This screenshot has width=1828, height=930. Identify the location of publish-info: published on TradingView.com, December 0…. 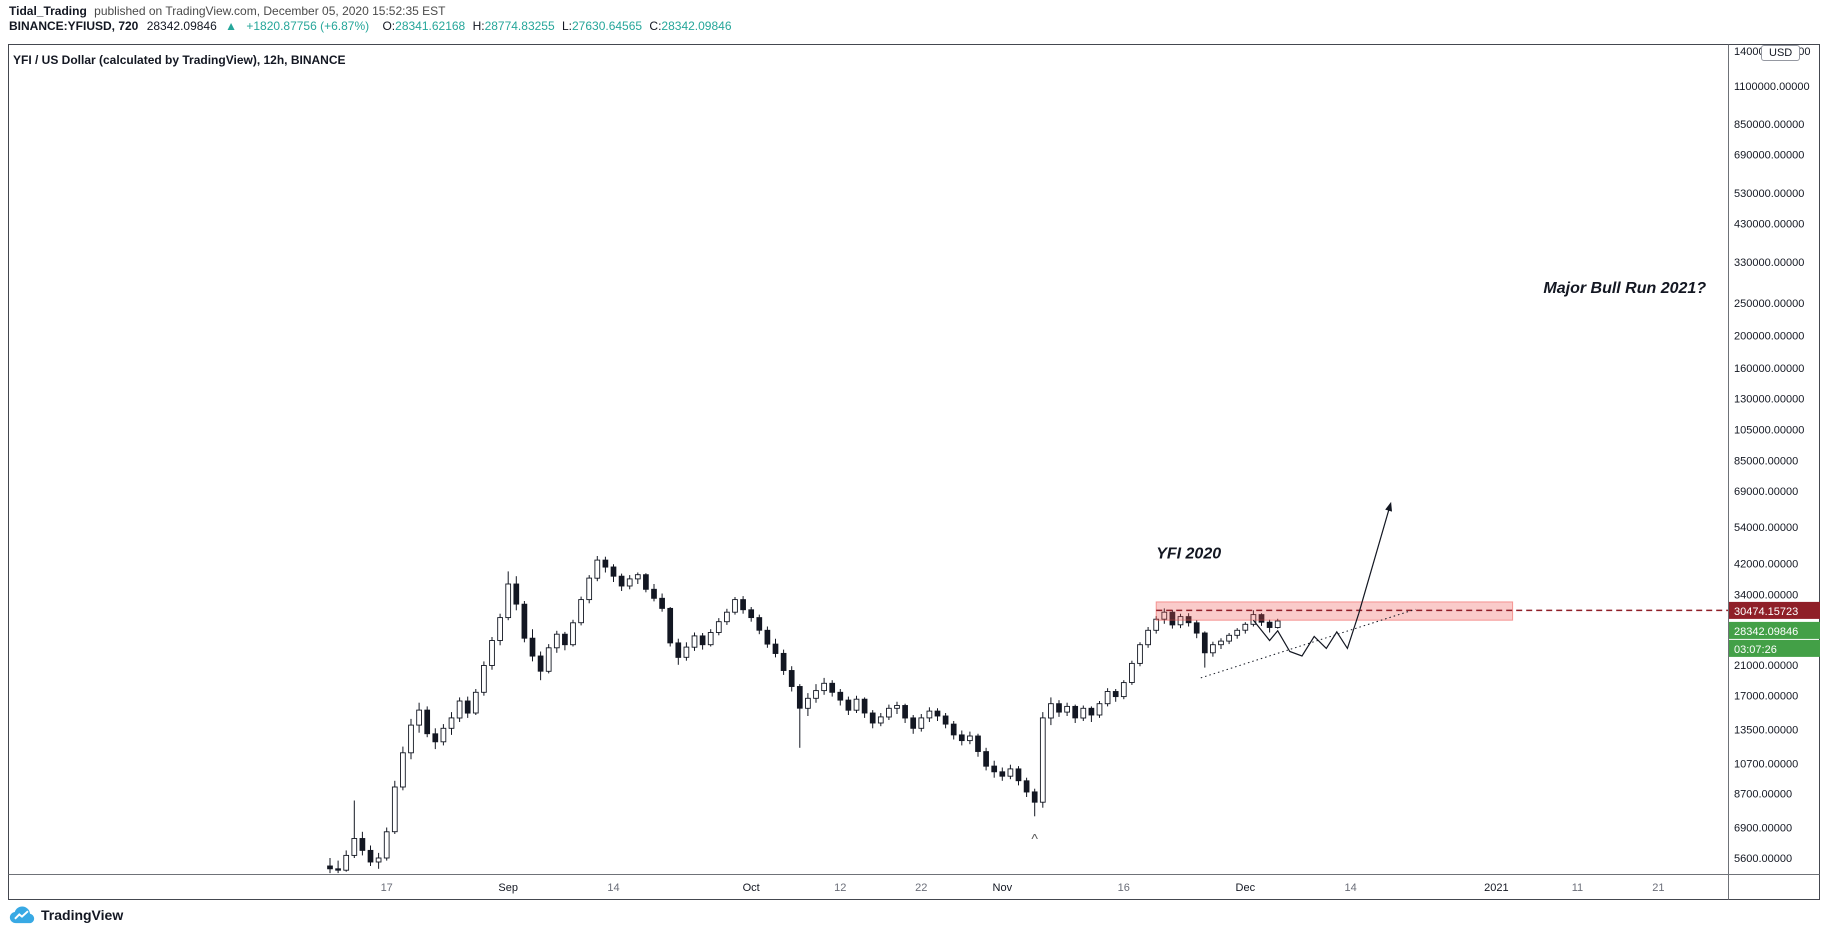
(270, 11).